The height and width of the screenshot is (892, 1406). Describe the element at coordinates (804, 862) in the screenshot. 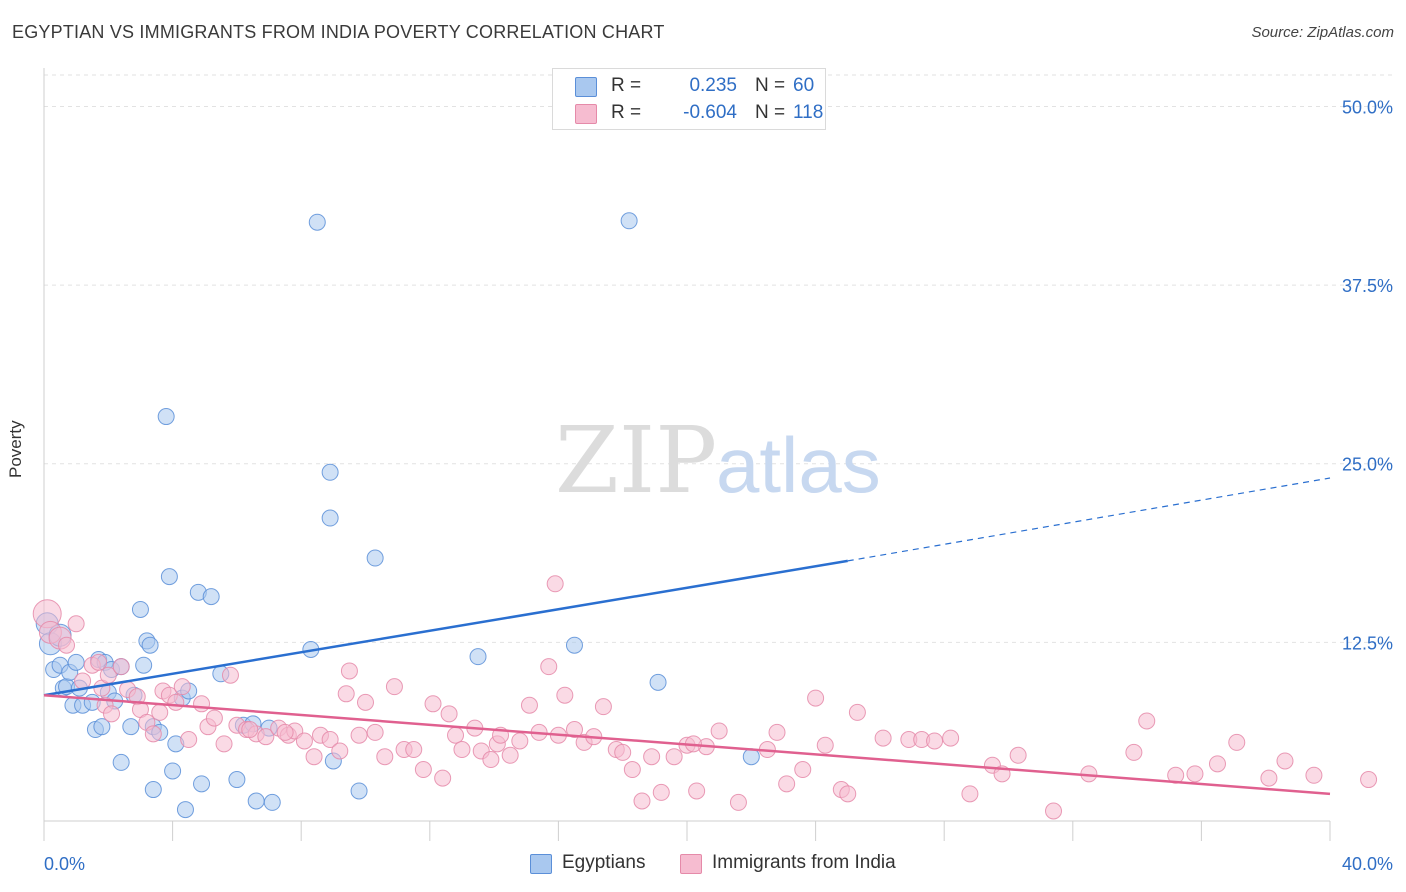

I see `bottom-legend-label: Immigrants from India` at that location.